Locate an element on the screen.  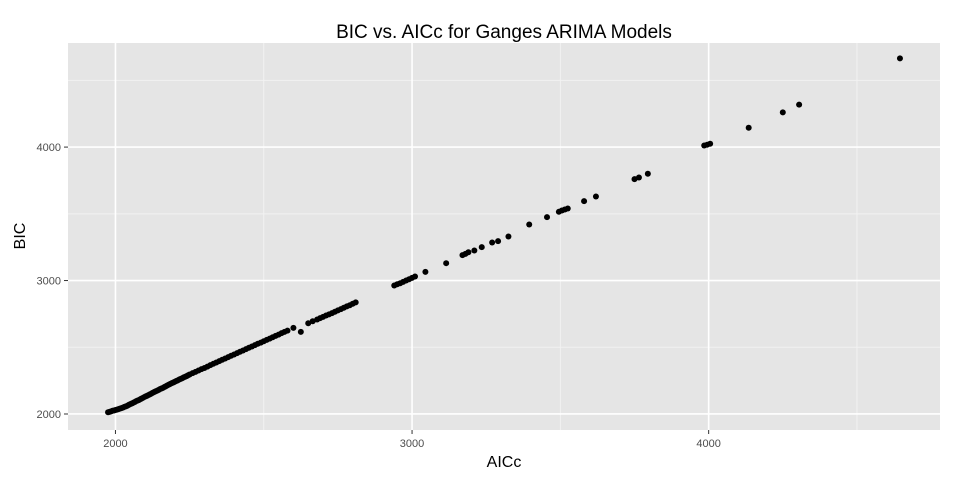
x-axis-ticks: 2000 3000 4000 is located at coordinates (412, 440).